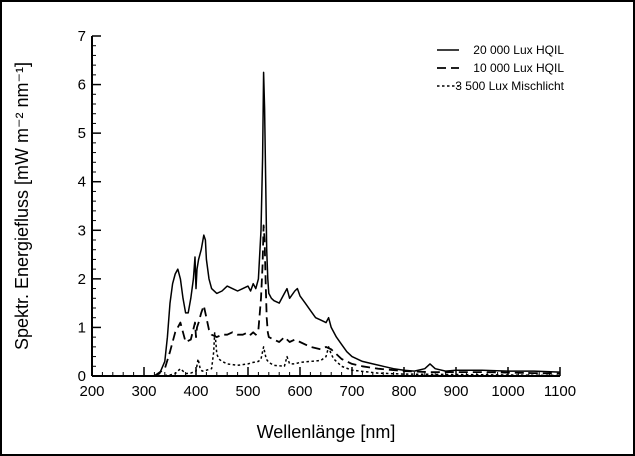 This screenshot has width=635, height=456. What do you see at coordinates (22, 206) in the screenshot?
I see `y-axis-title: Spektr. Energiefluss [mW m⁻² nm⁻¹]` at bounding box center [22, 206].